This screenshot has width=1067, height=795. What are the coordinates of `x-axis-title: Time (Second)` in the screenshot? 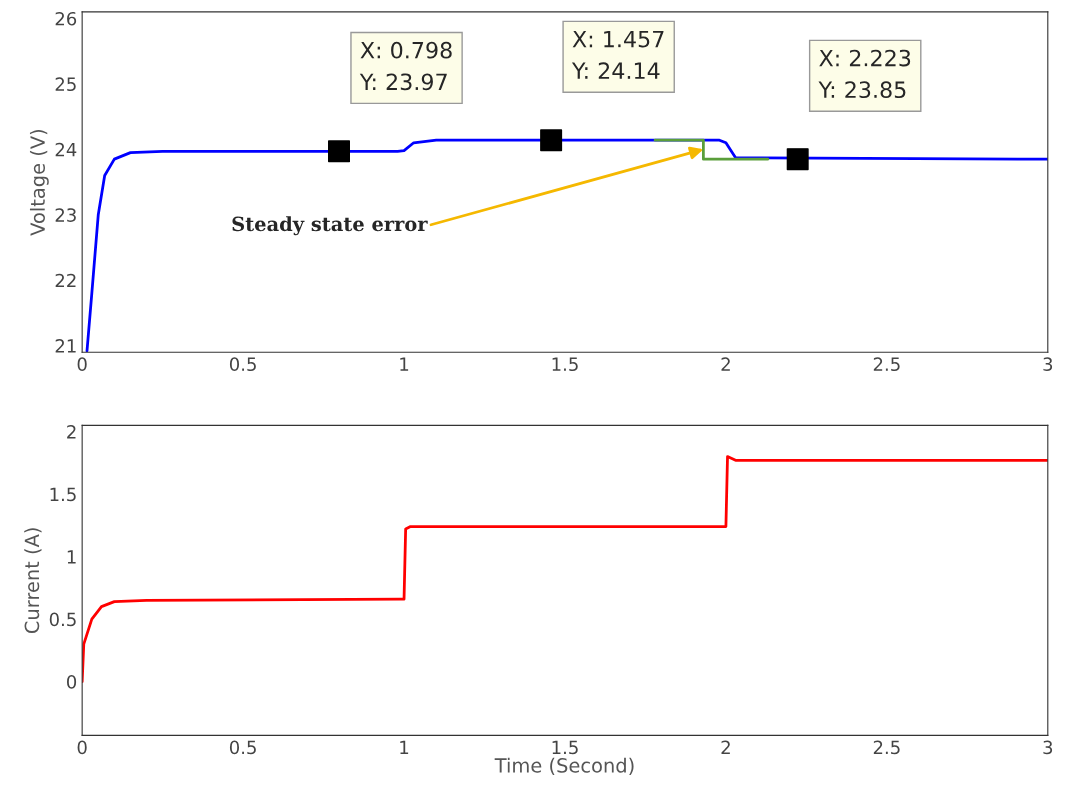 It's located at (564, 766).